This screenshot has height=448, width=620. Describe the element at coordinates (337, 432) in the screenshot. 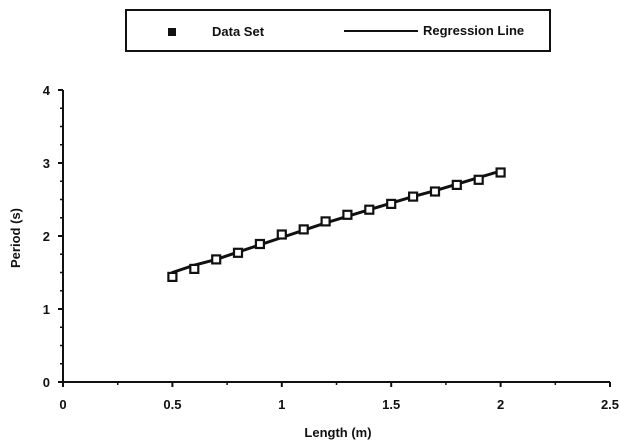

I see `x-axis-label: Length (m)` at that location.